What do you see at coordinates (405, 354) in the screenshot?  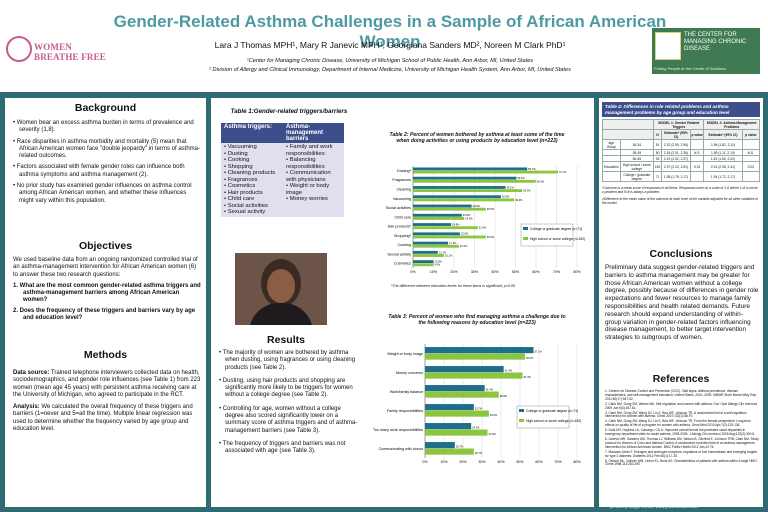 I see `category-label: Weight or body image` at bounding box center [405, 354].